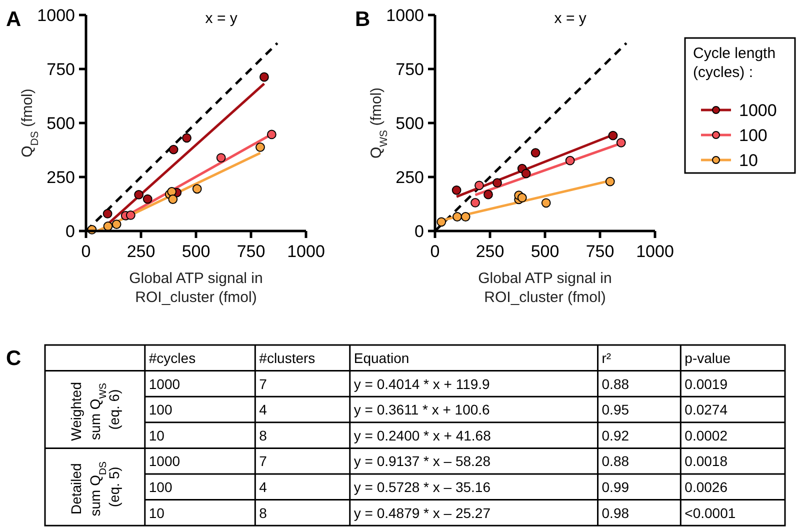 The height and width of the screenshot is (532, 800). What do you see at coordinates (706, 384) in the screenshot?
I see `text: 0.0019` at bounding box center [706, 384].